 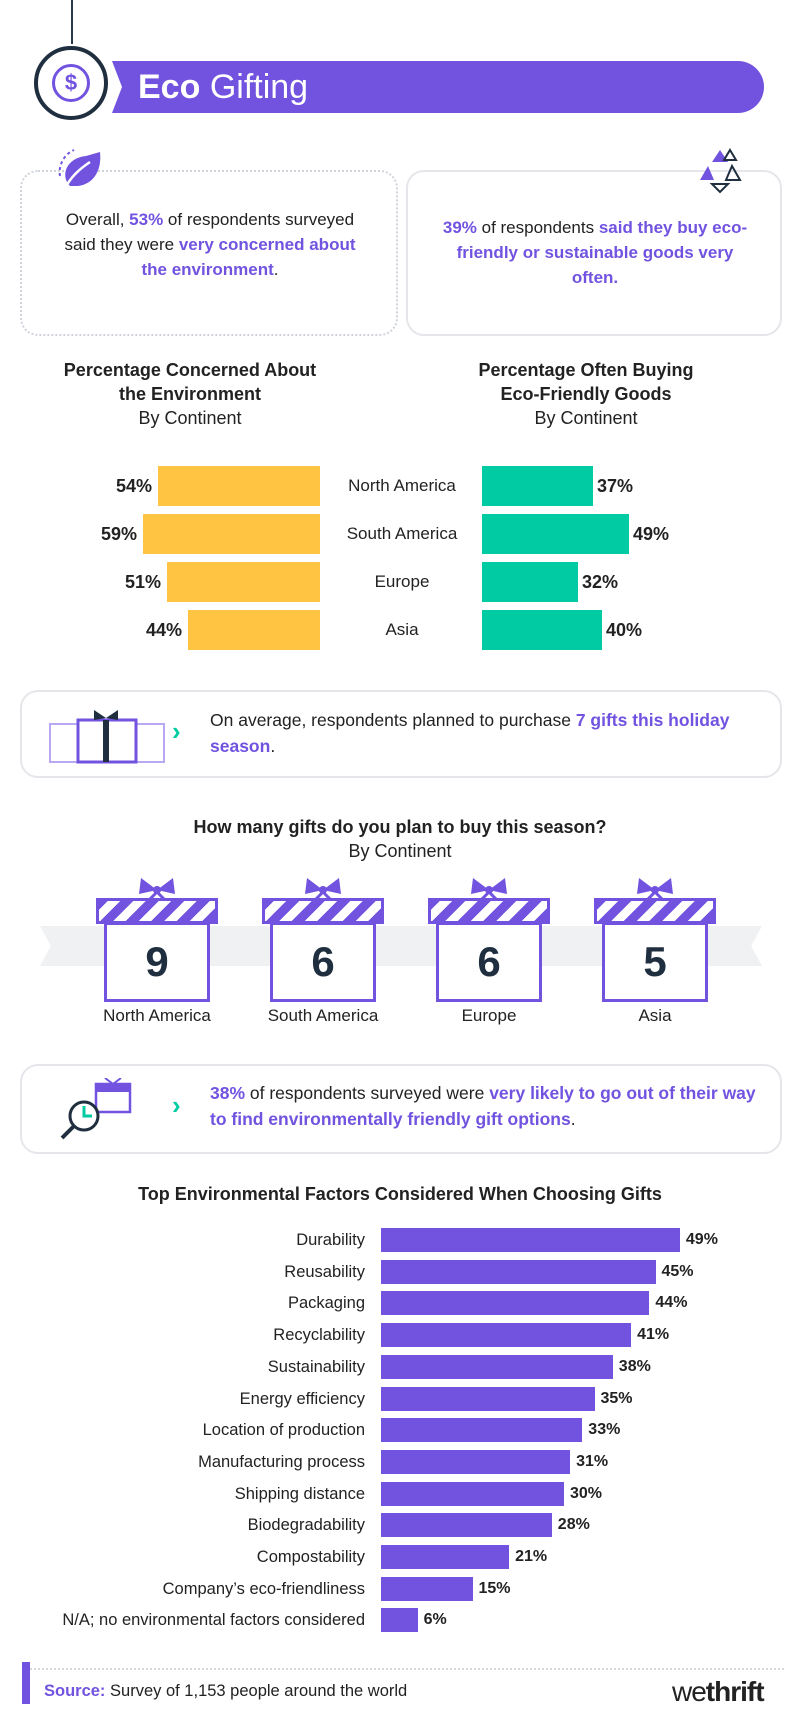 I want to click on factor-label: Sustainability, so click(x=316, y=1366).